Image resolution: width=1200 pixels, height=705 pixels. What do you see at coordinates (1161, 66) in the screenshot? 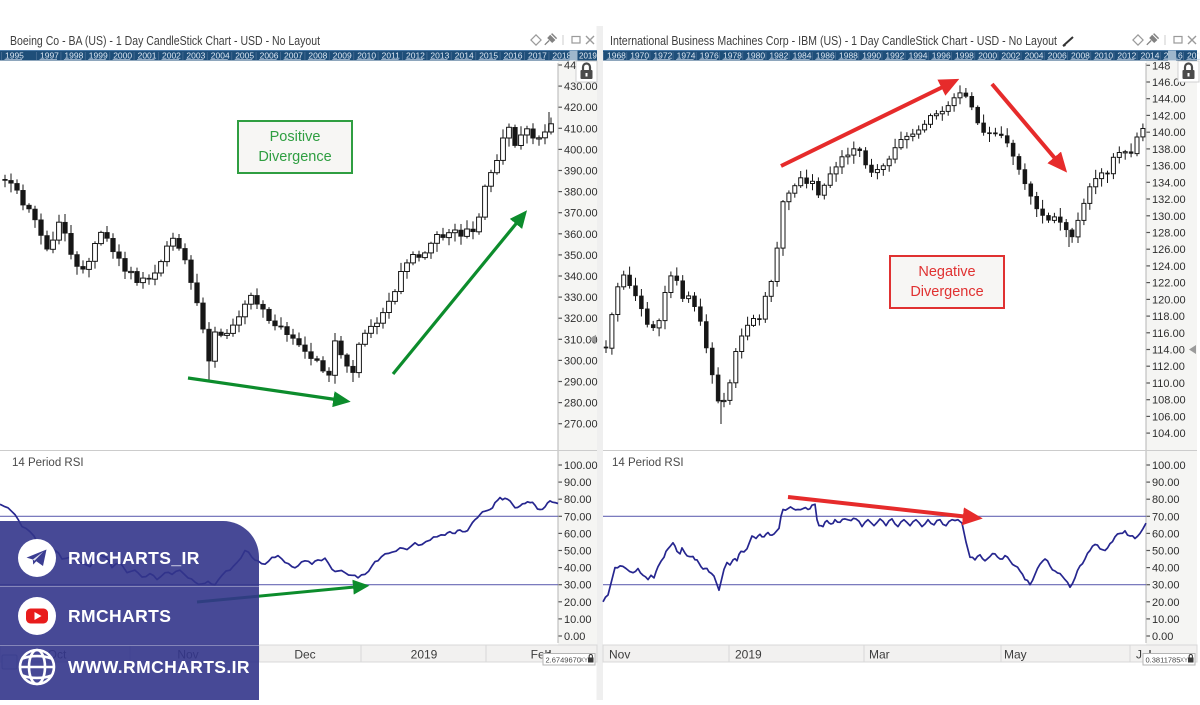
I see `svg-text: 148` at bounding box center [1161, 66].